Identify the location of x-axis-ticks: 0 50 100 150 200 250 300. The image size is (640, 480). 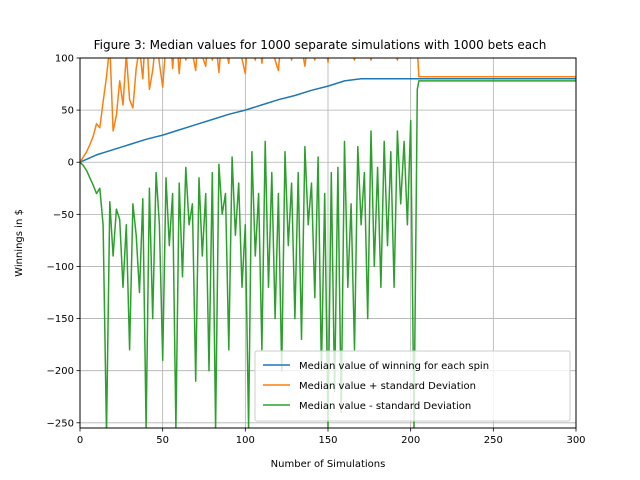
(331, 437).